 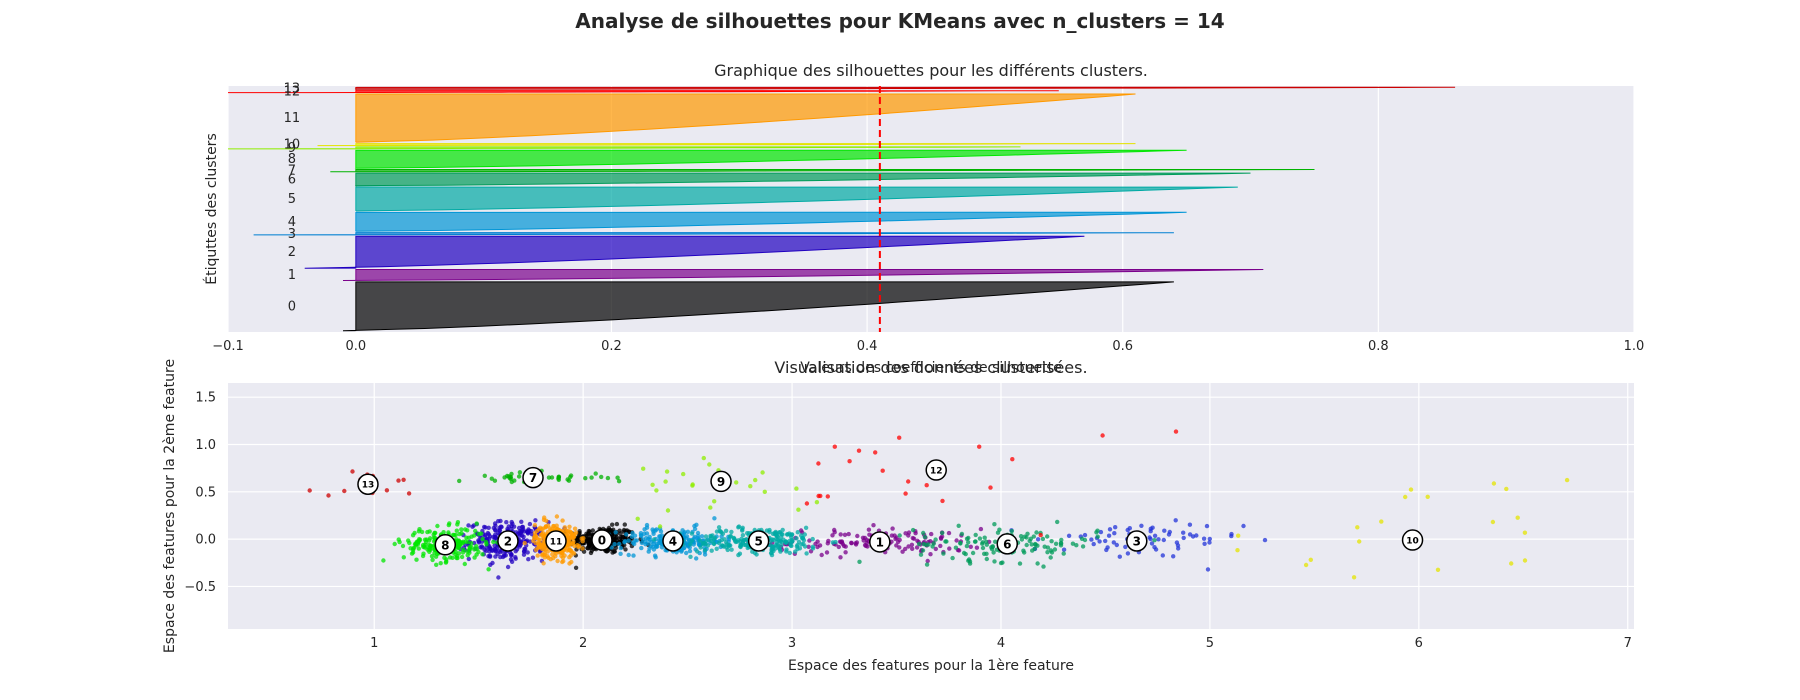 I want to click on silhouette-cluster-label: 12, so click(x=292, y=92).